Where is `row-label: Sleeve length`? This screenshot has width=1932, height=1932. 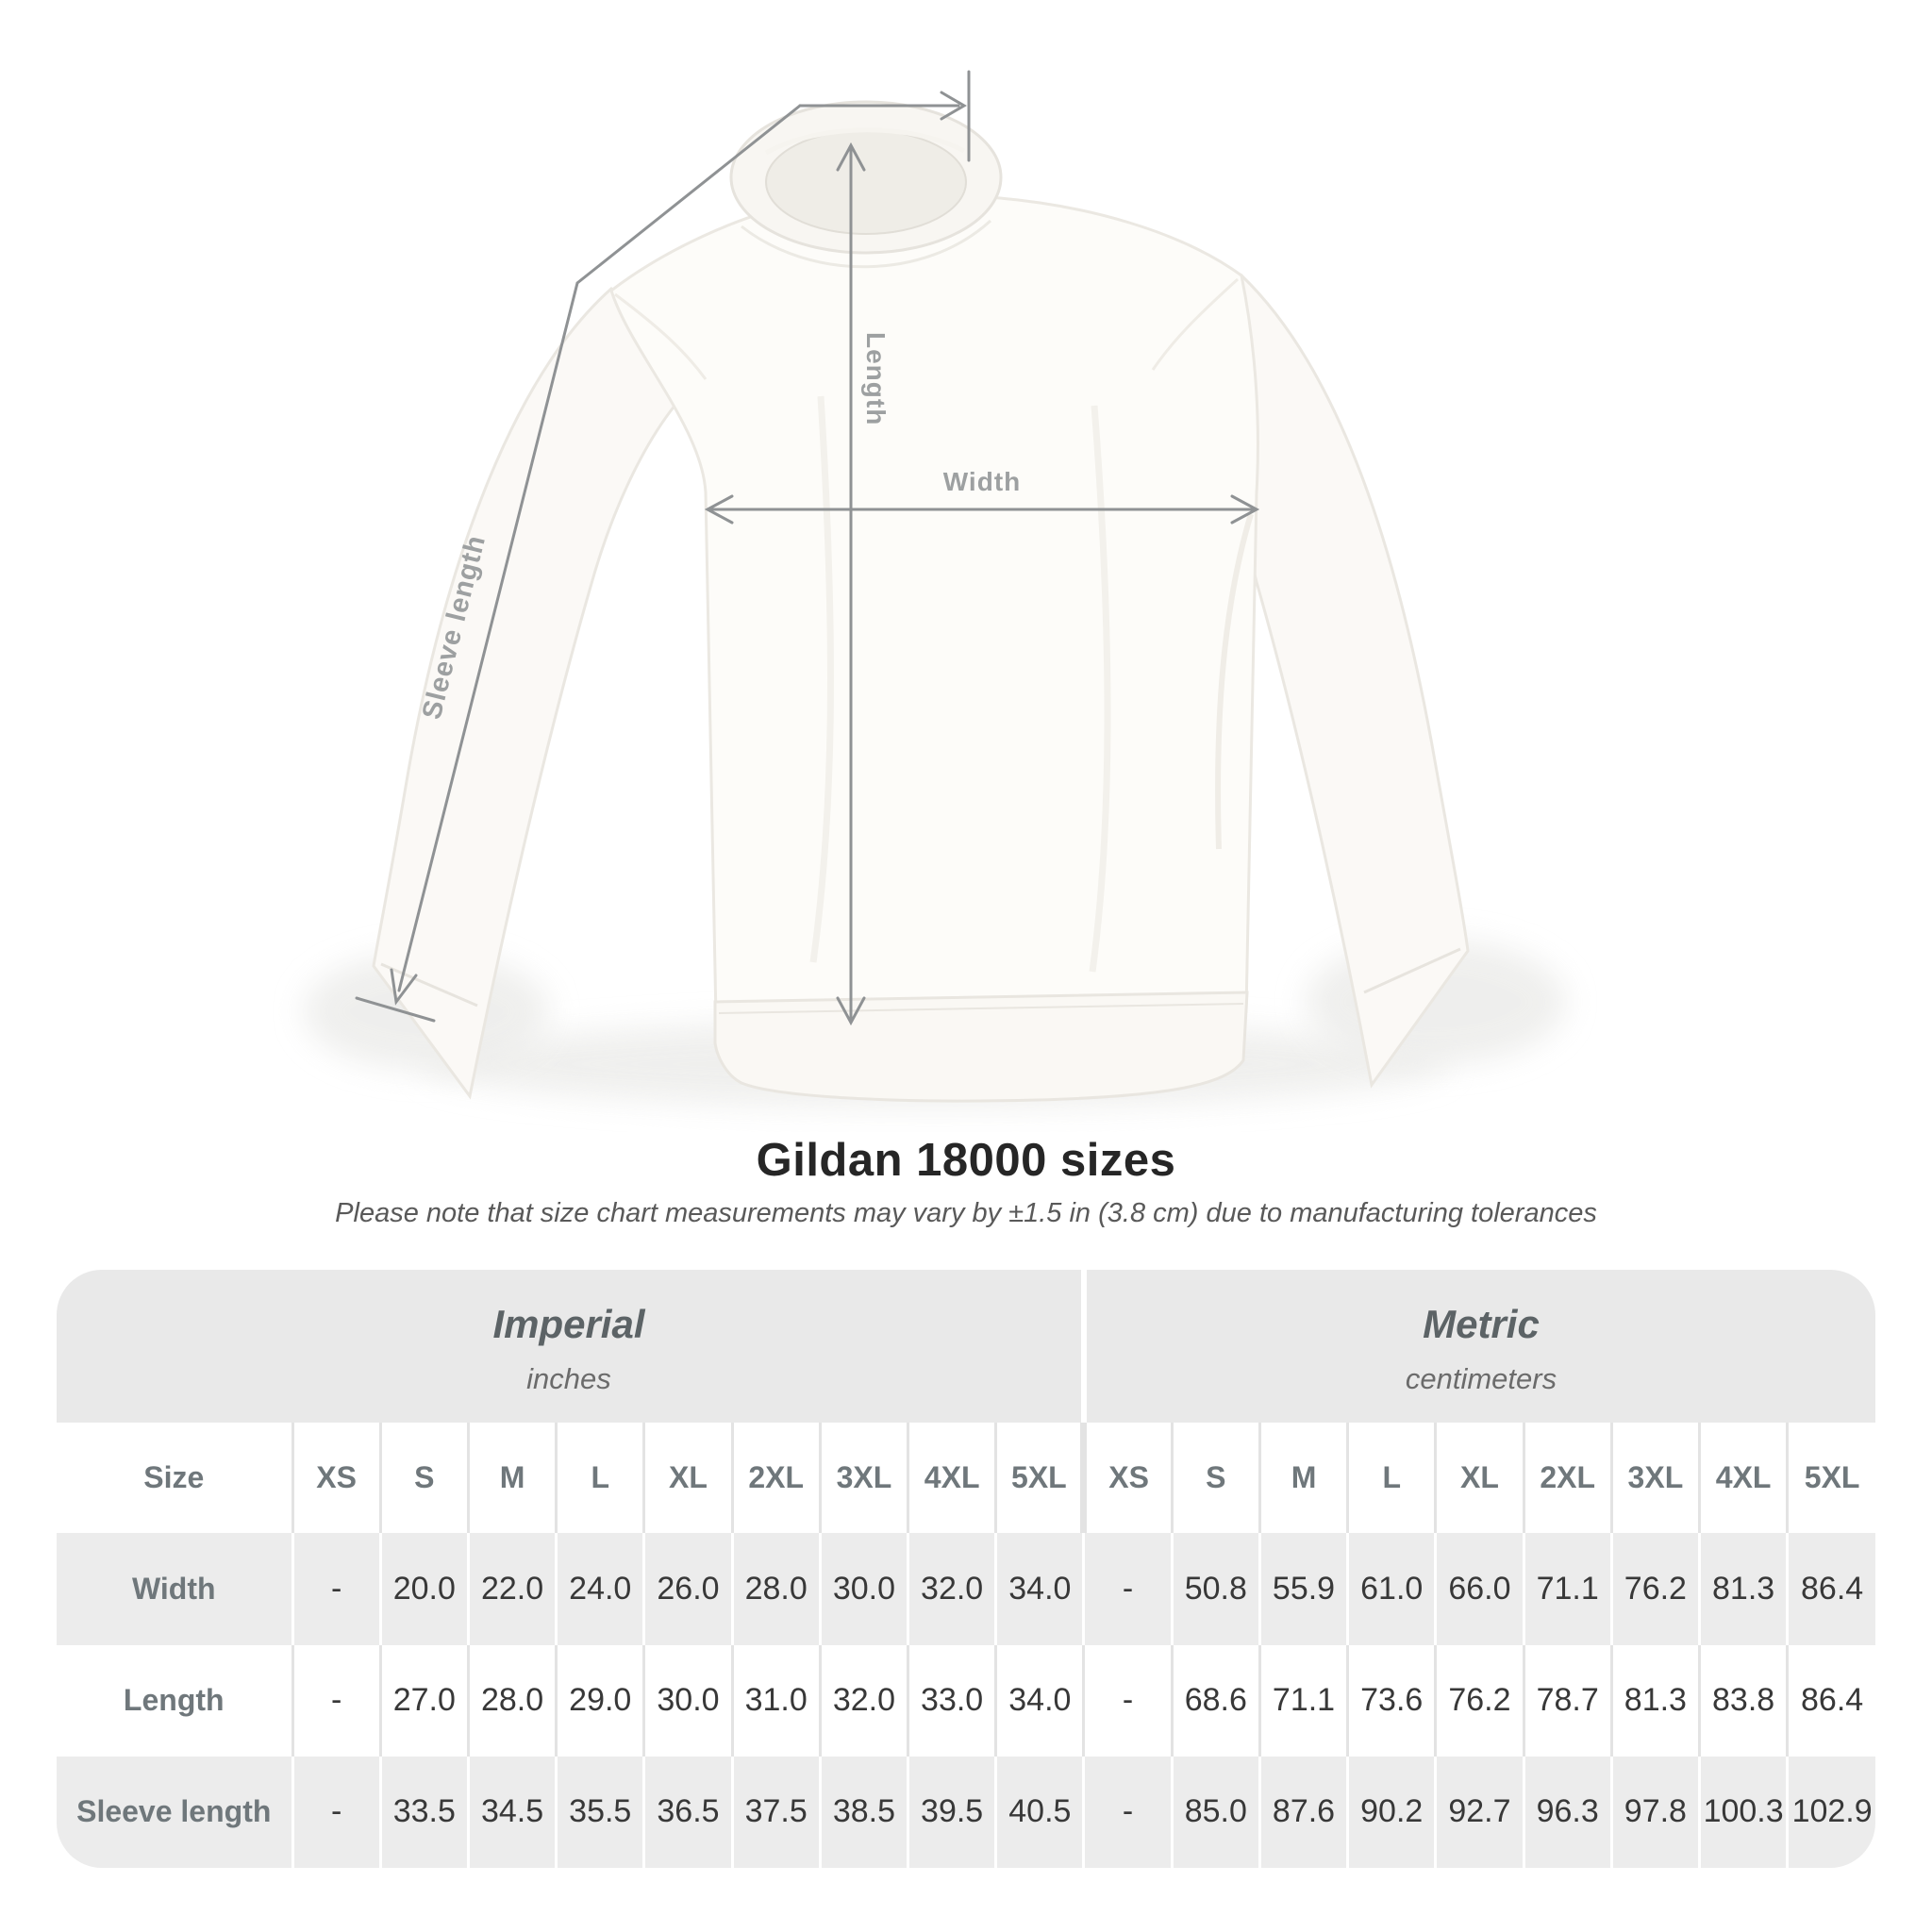
row-label: Sleeve length is located at coordinates (174, 1812).